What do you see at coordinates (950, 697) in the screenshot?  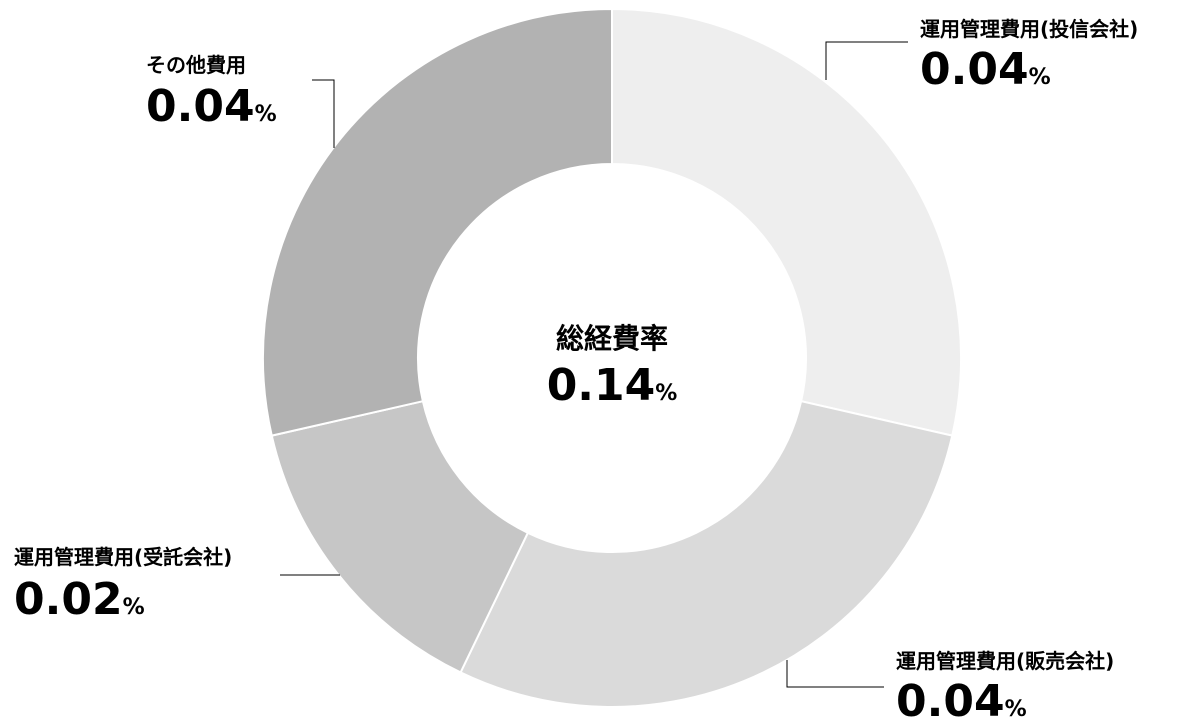 I see `slice-value-number-2: 0.04` at bounding box center [950, 697].